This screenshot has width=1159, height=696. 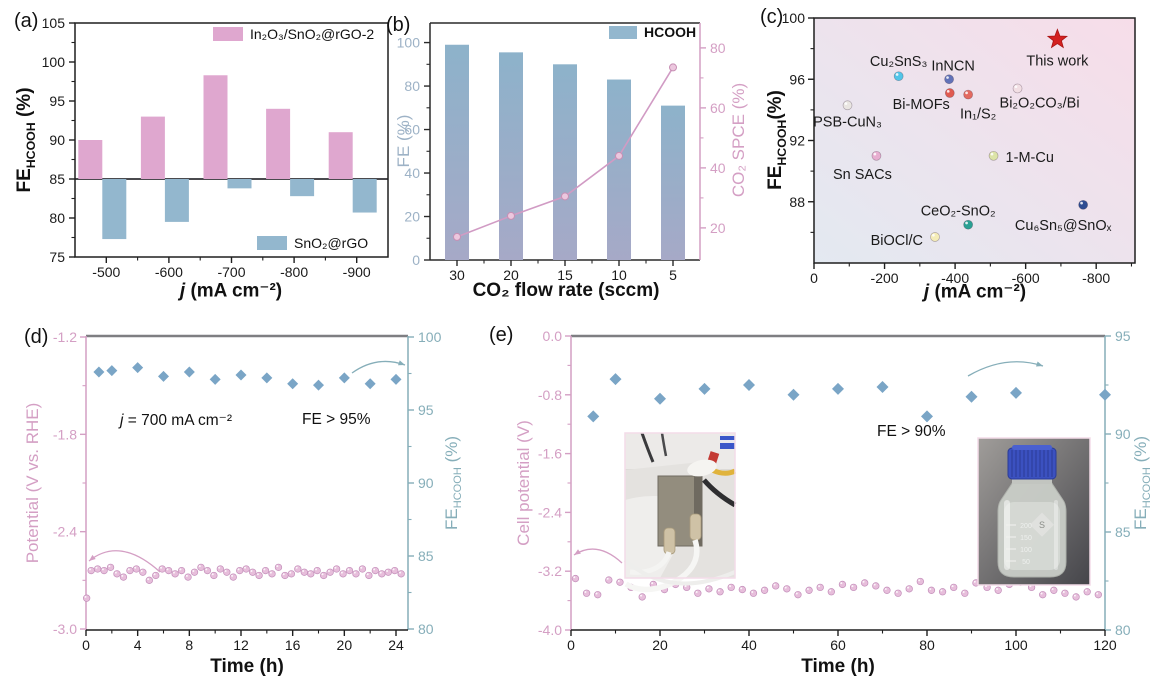 I want to click on svg-text: -4.0, so click(x=550, y=630).